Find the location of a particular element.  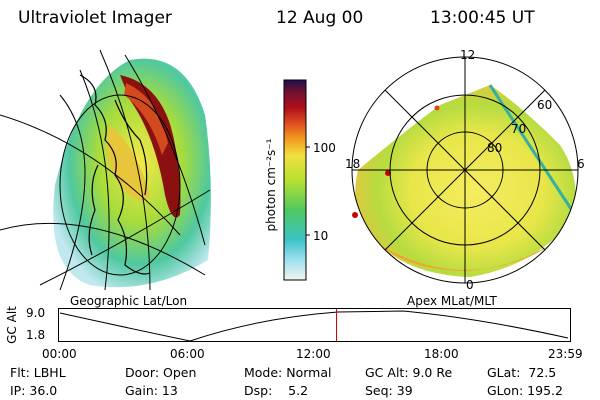

glat-info: GLat: 72.5 is located at coordinates (522, 372).